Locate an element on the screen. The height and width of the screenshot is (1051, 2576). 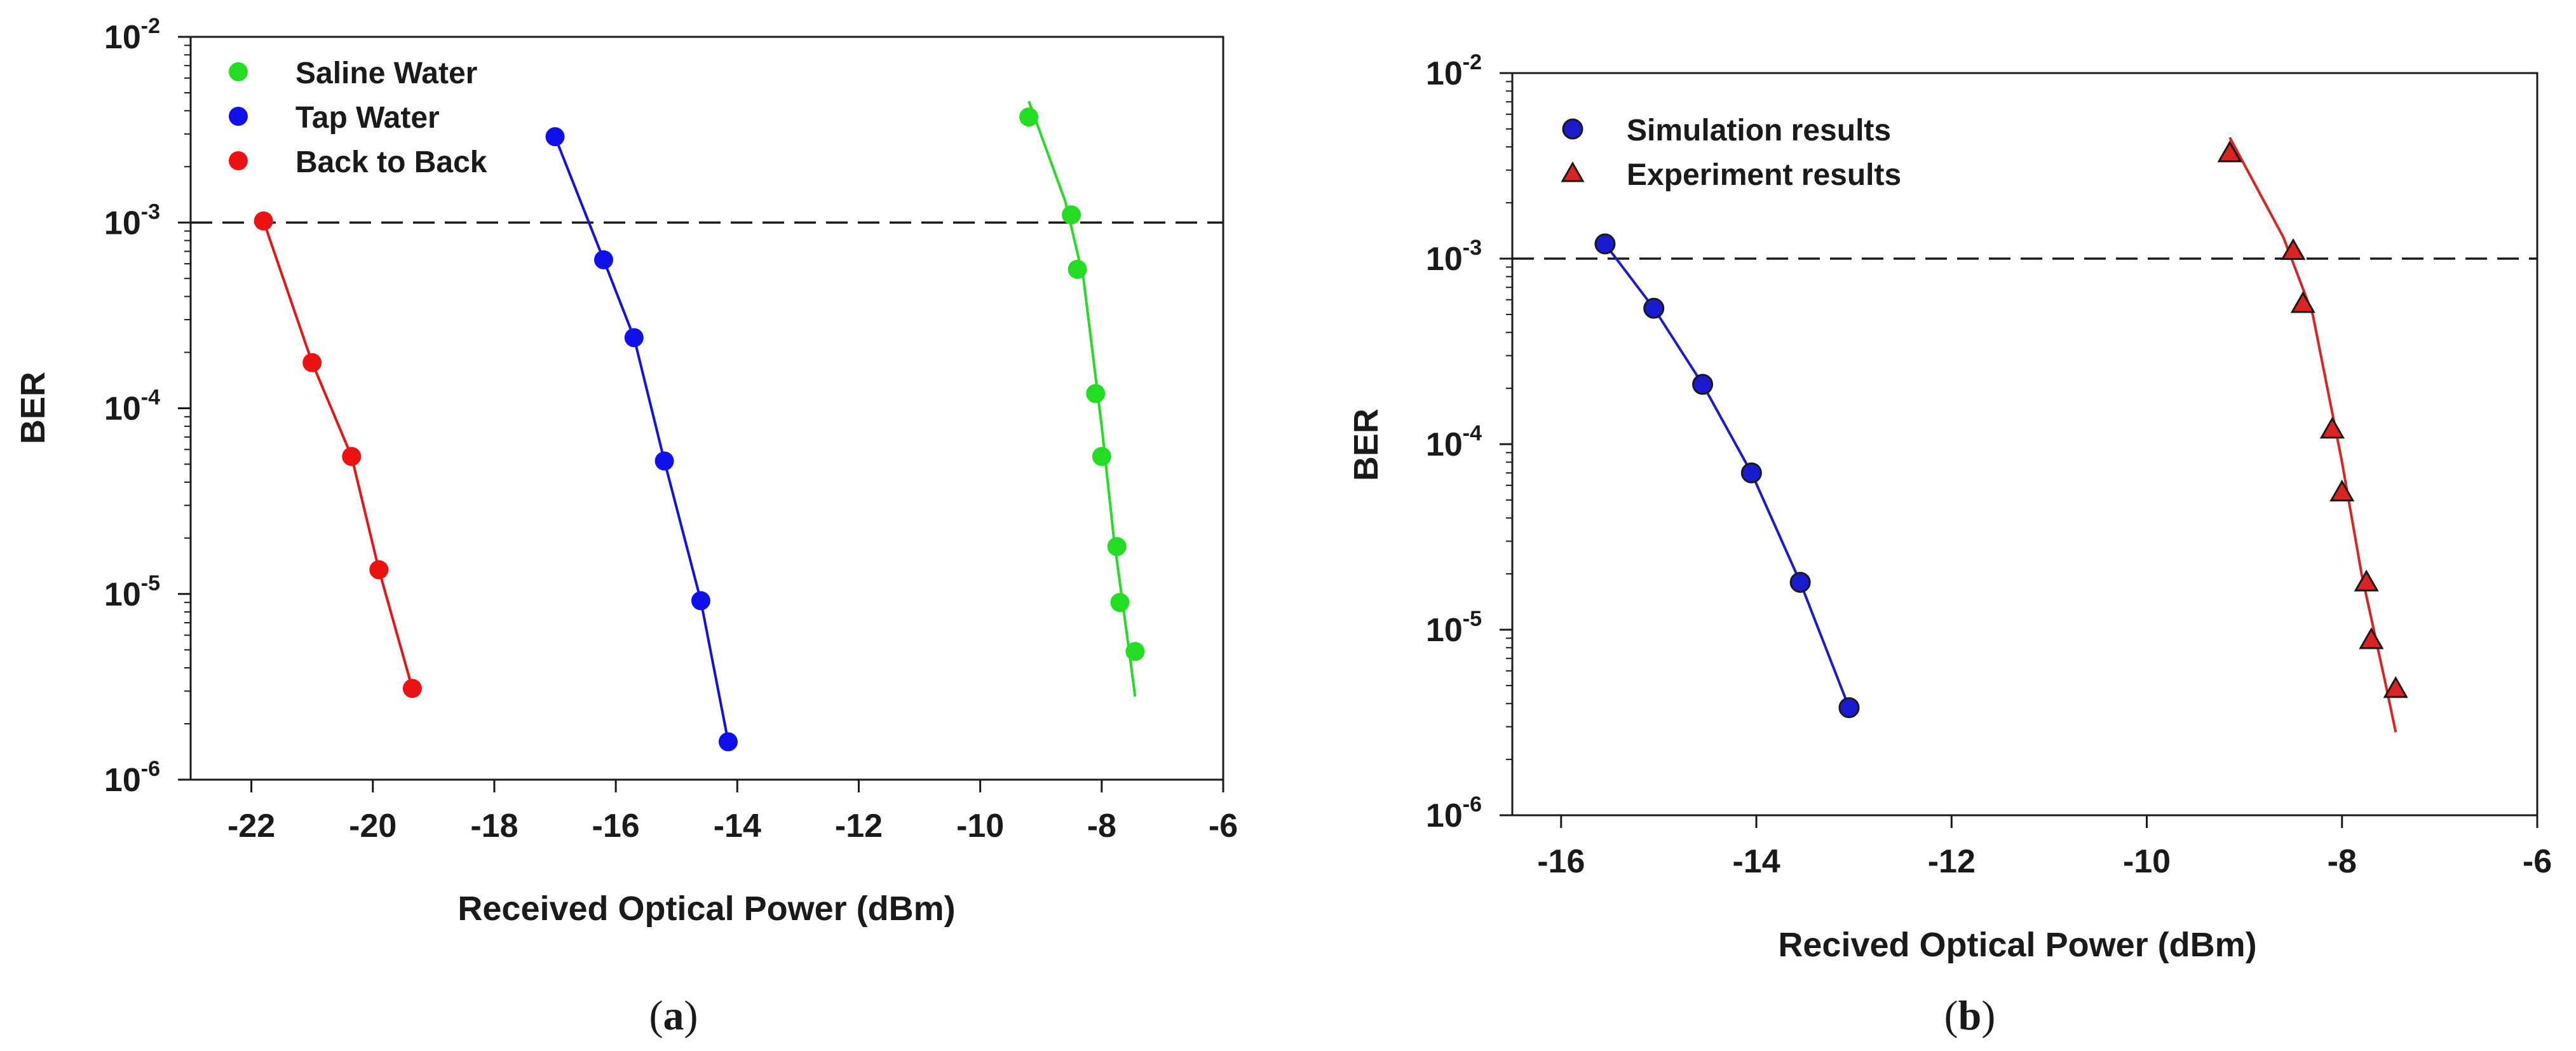
legend-marker-simulation-results is located at coordinates (1572, 129).